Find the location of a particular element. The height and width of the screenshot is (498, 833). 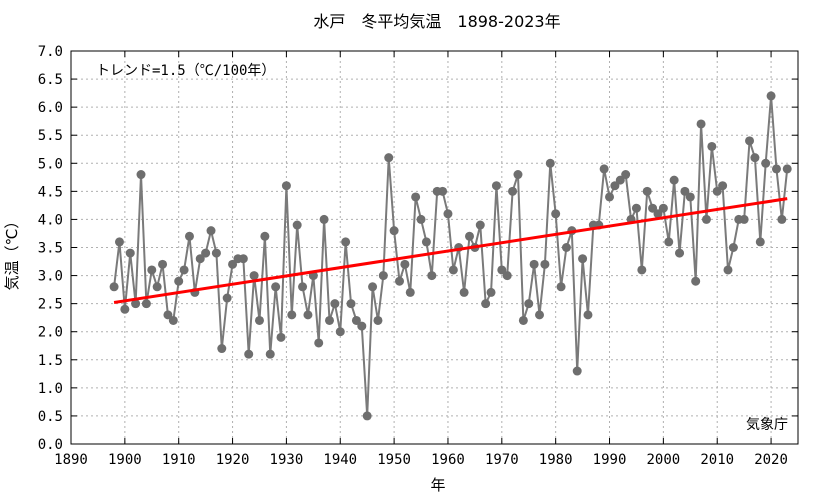

x-tick-label: 1910 is located at coordinates (179, 460).